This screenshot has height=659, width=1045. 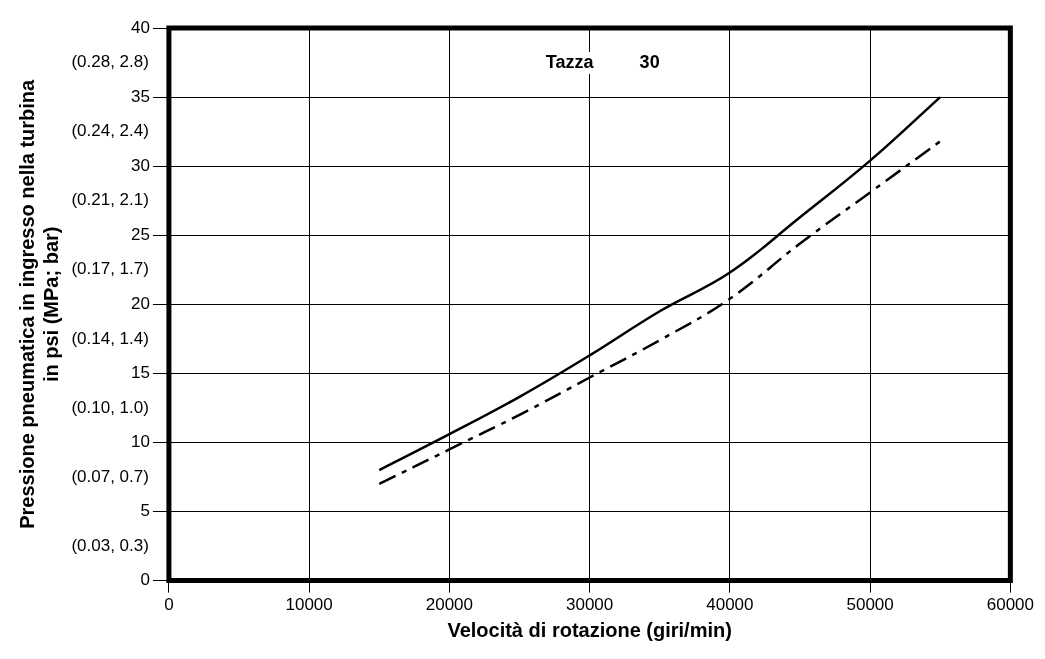 What do you see at coordinates (145, 580) in the screenshot?
I see `y-tick-label: 0` at bounding box center [145, 580].